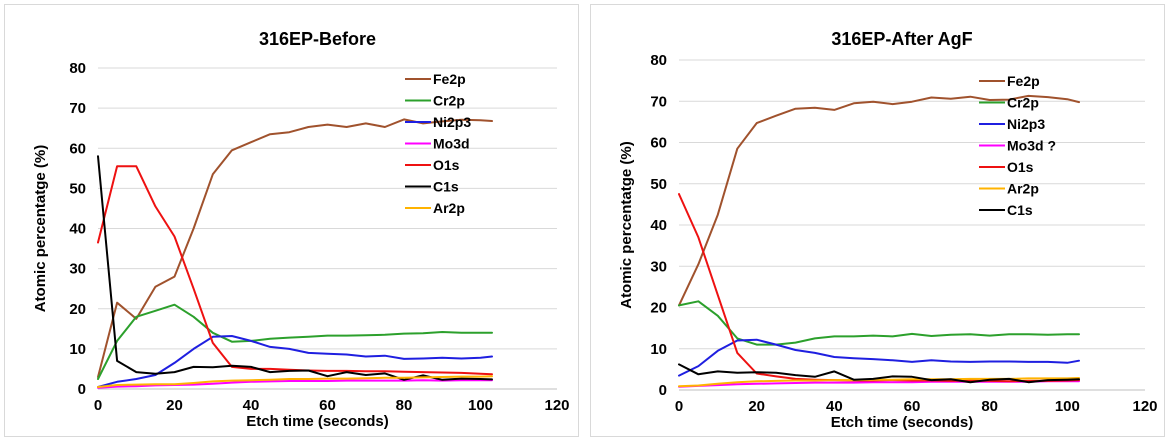  I want to click on chart-title: 316EP-After AgF, so click(901, 39).